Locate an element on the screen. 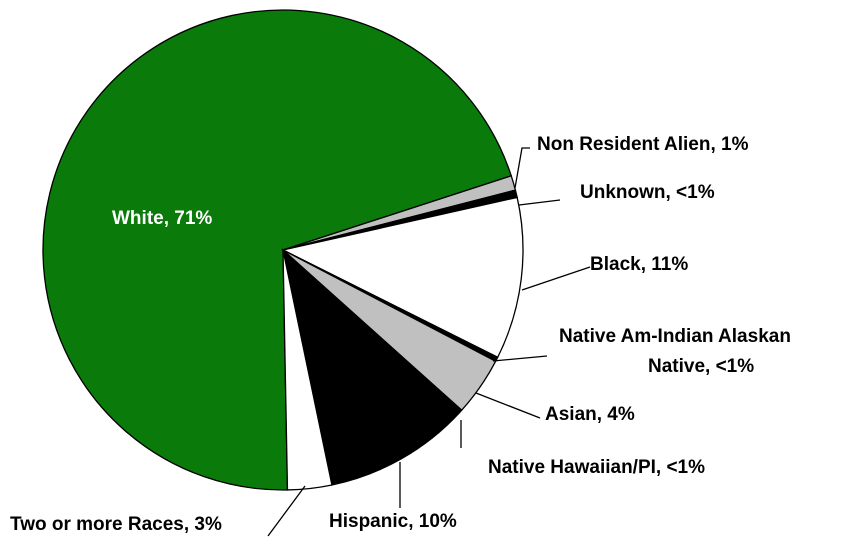 The width and height of the screenshot is (848, 539). label-two-or-more: Two or more Races, 3% is located at coordinates (116, 524).